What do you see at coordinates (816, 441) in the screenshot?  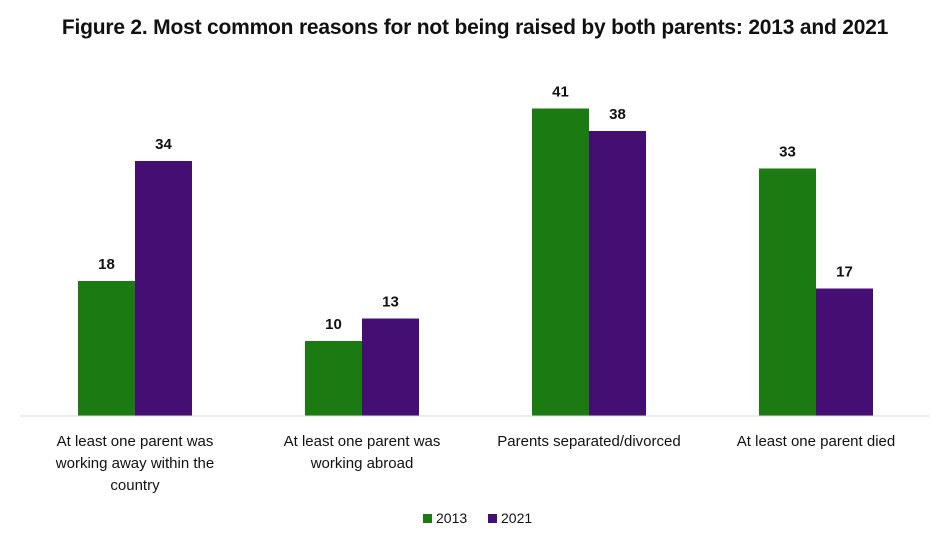 I see `category-label-4-line-1: At least one parent died` at bounding box center [816, 441].